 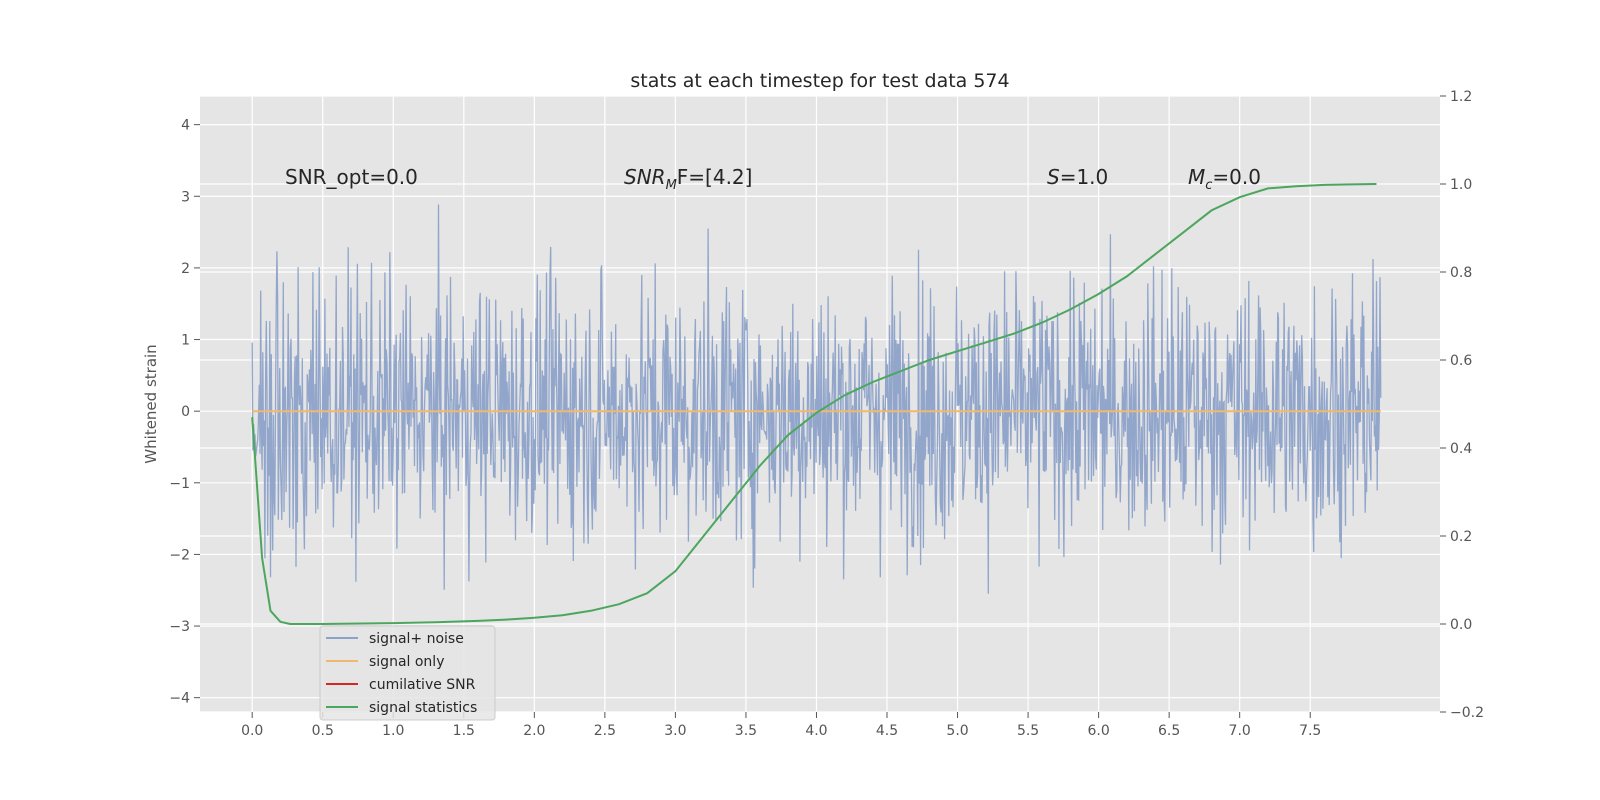 I want to click on x-tick-label: 3.0, so click(x=675, y=731).